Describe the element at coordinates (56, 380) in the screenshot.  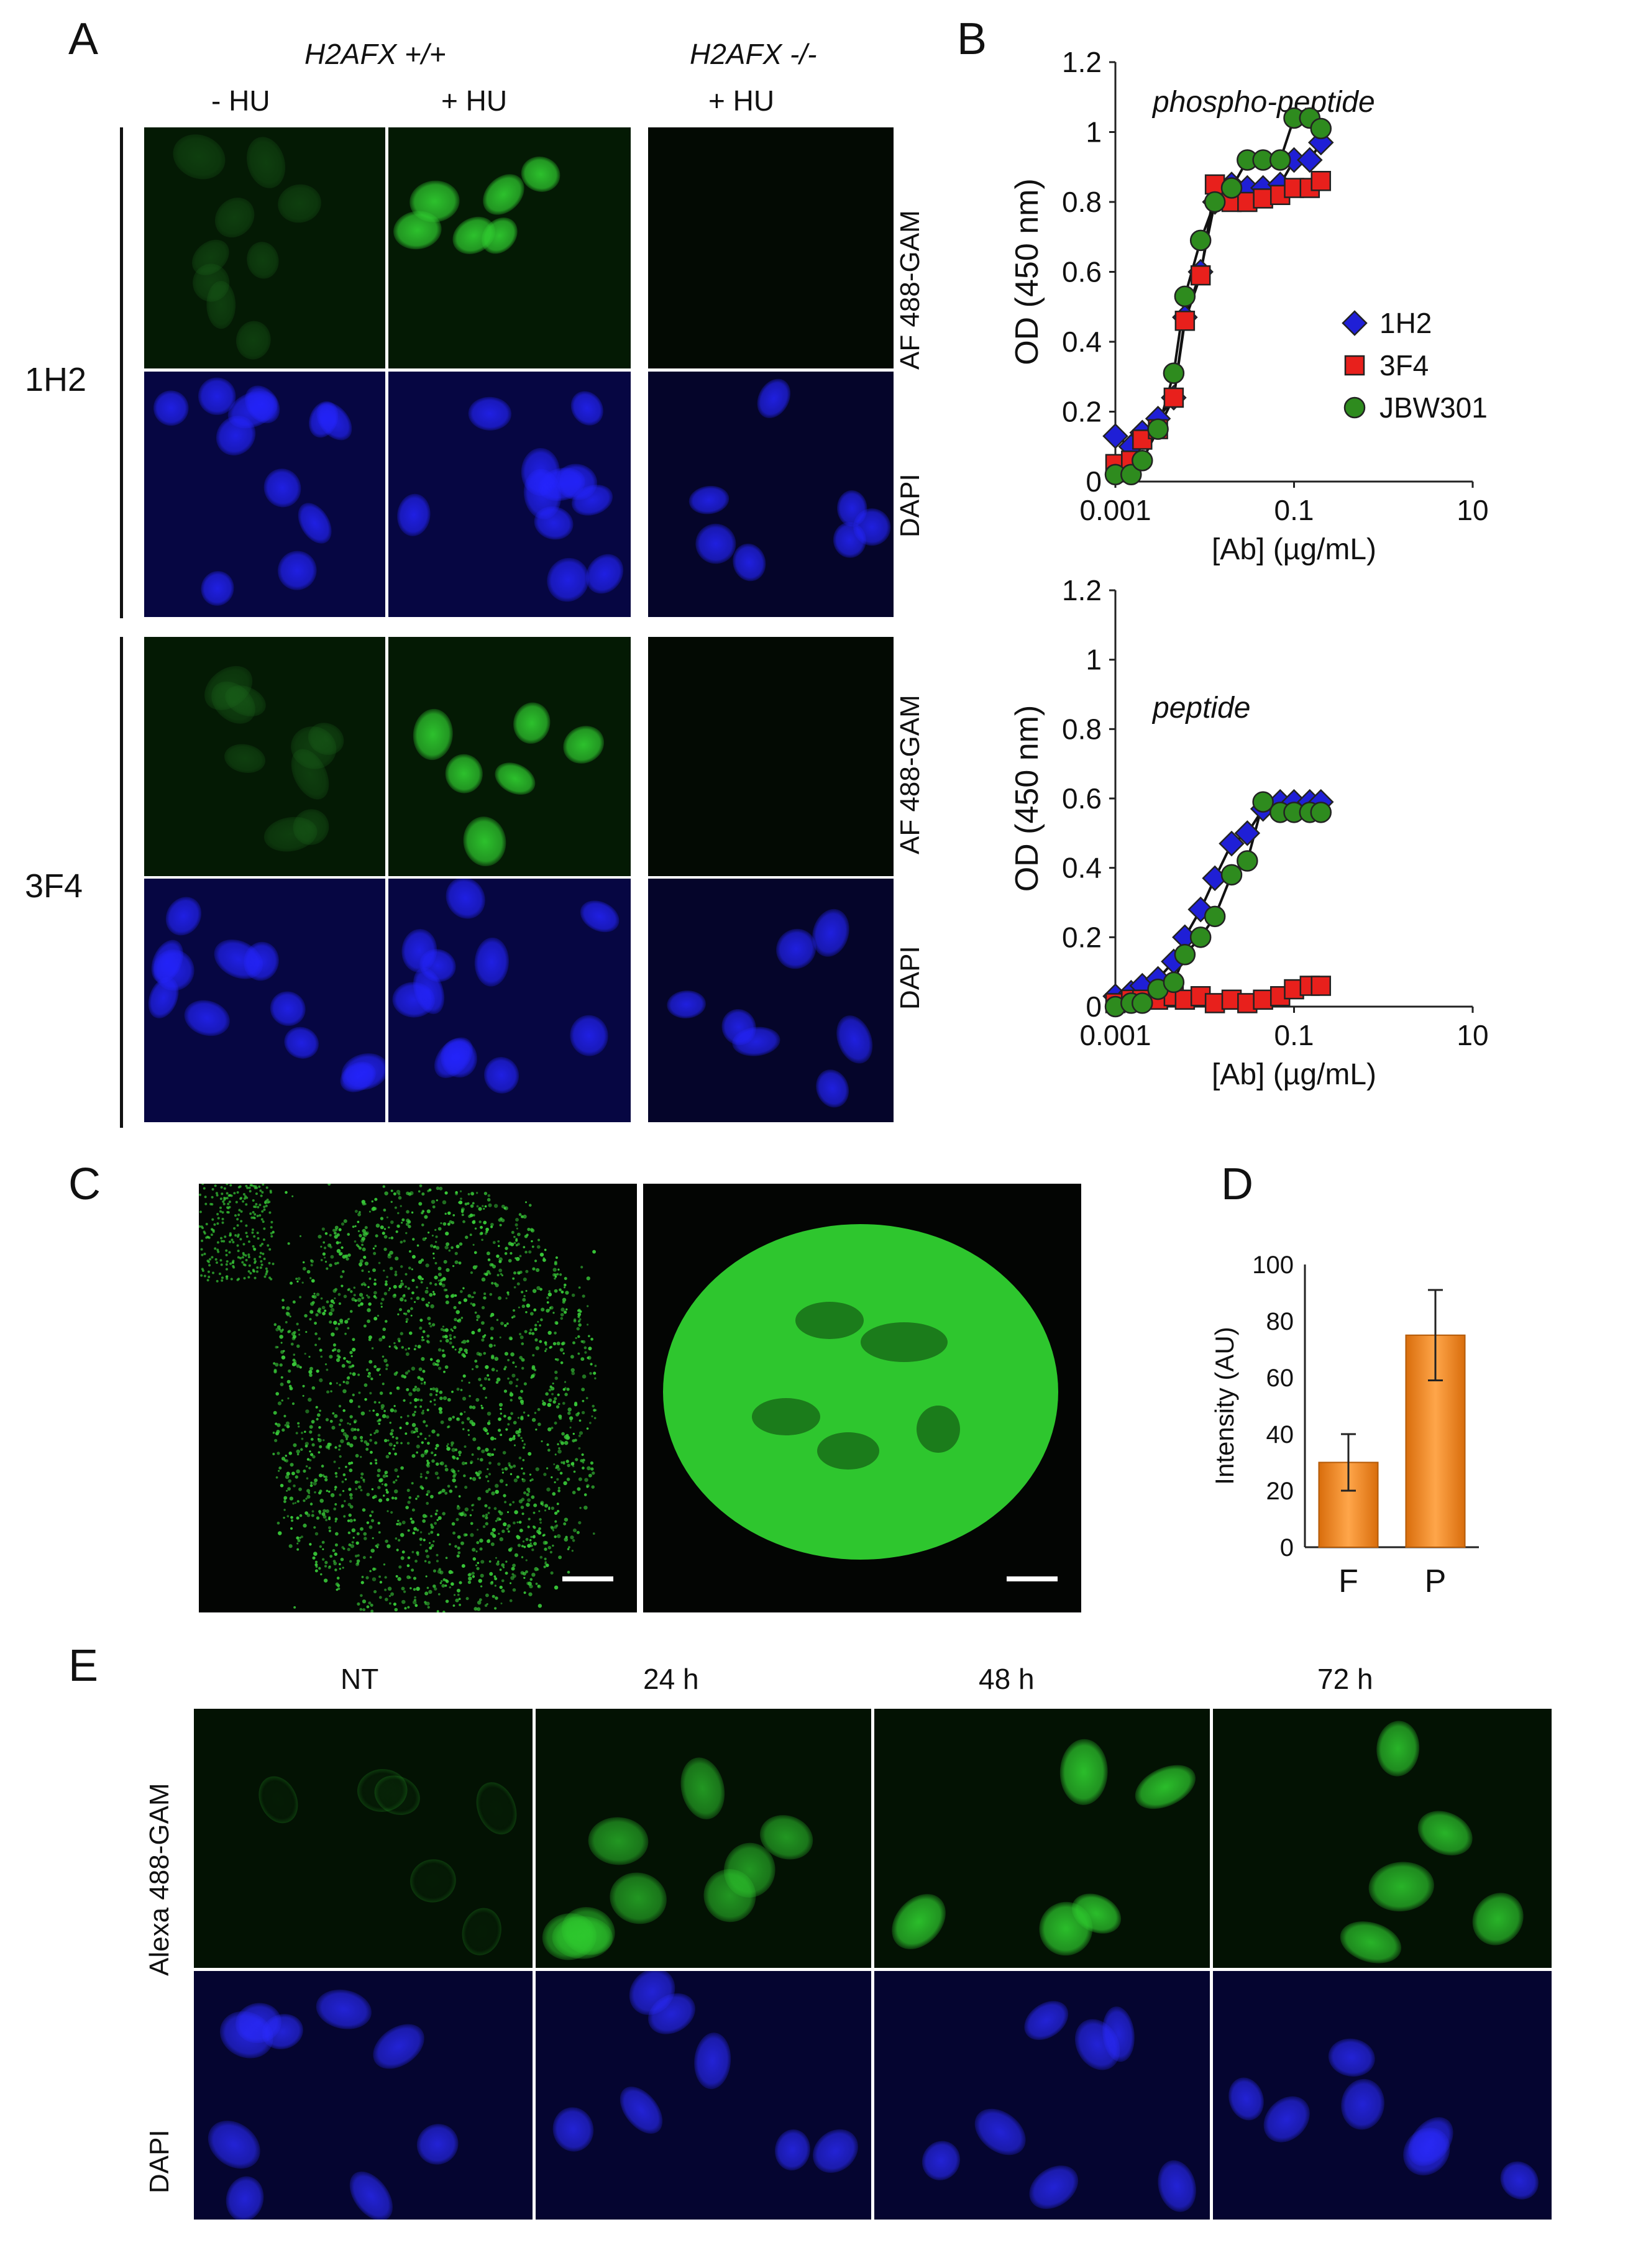
I see `row-label-1h2: 1H2` at that location.